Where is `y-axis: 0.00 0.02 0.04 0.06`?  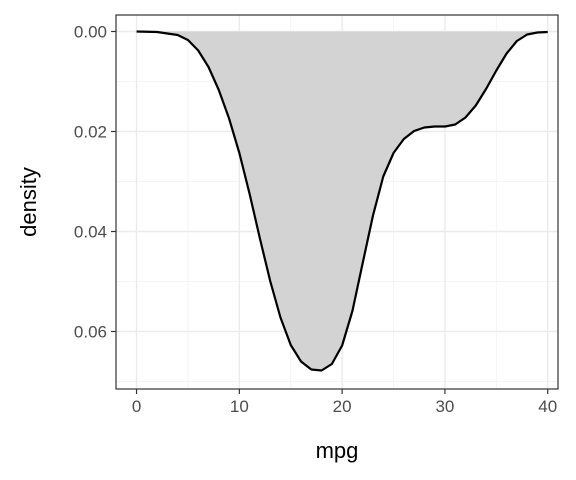 y-axis: 0.00 0.02 0.04 0.06 is located at coordinates (95, 182).